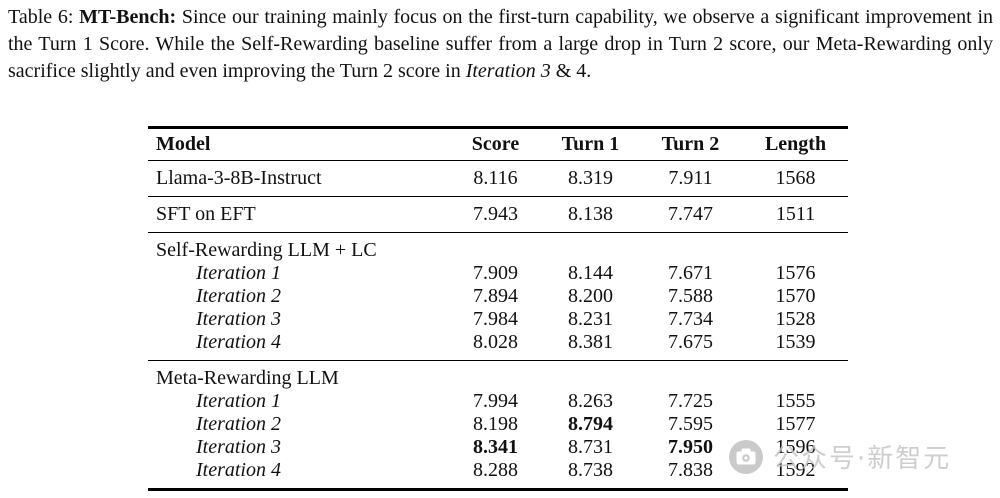  Describe the element at coordinates (590, 144) in the screenshot. I see `column-header-turn-1: Turn 1` at that location.